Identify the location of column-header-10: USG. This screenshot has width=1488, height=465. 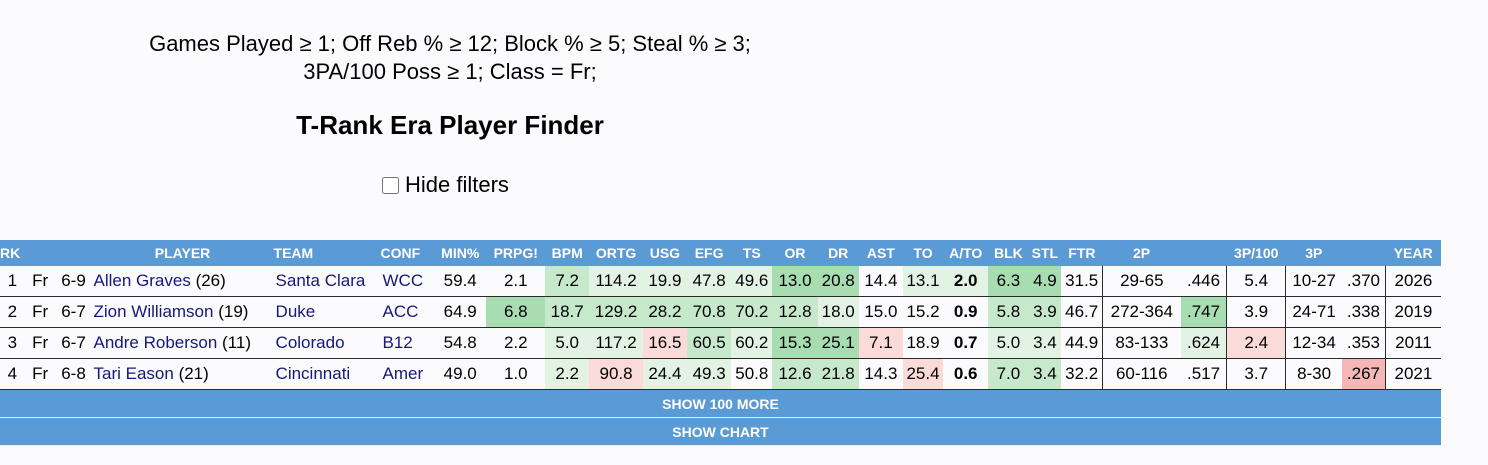
(664, 253).